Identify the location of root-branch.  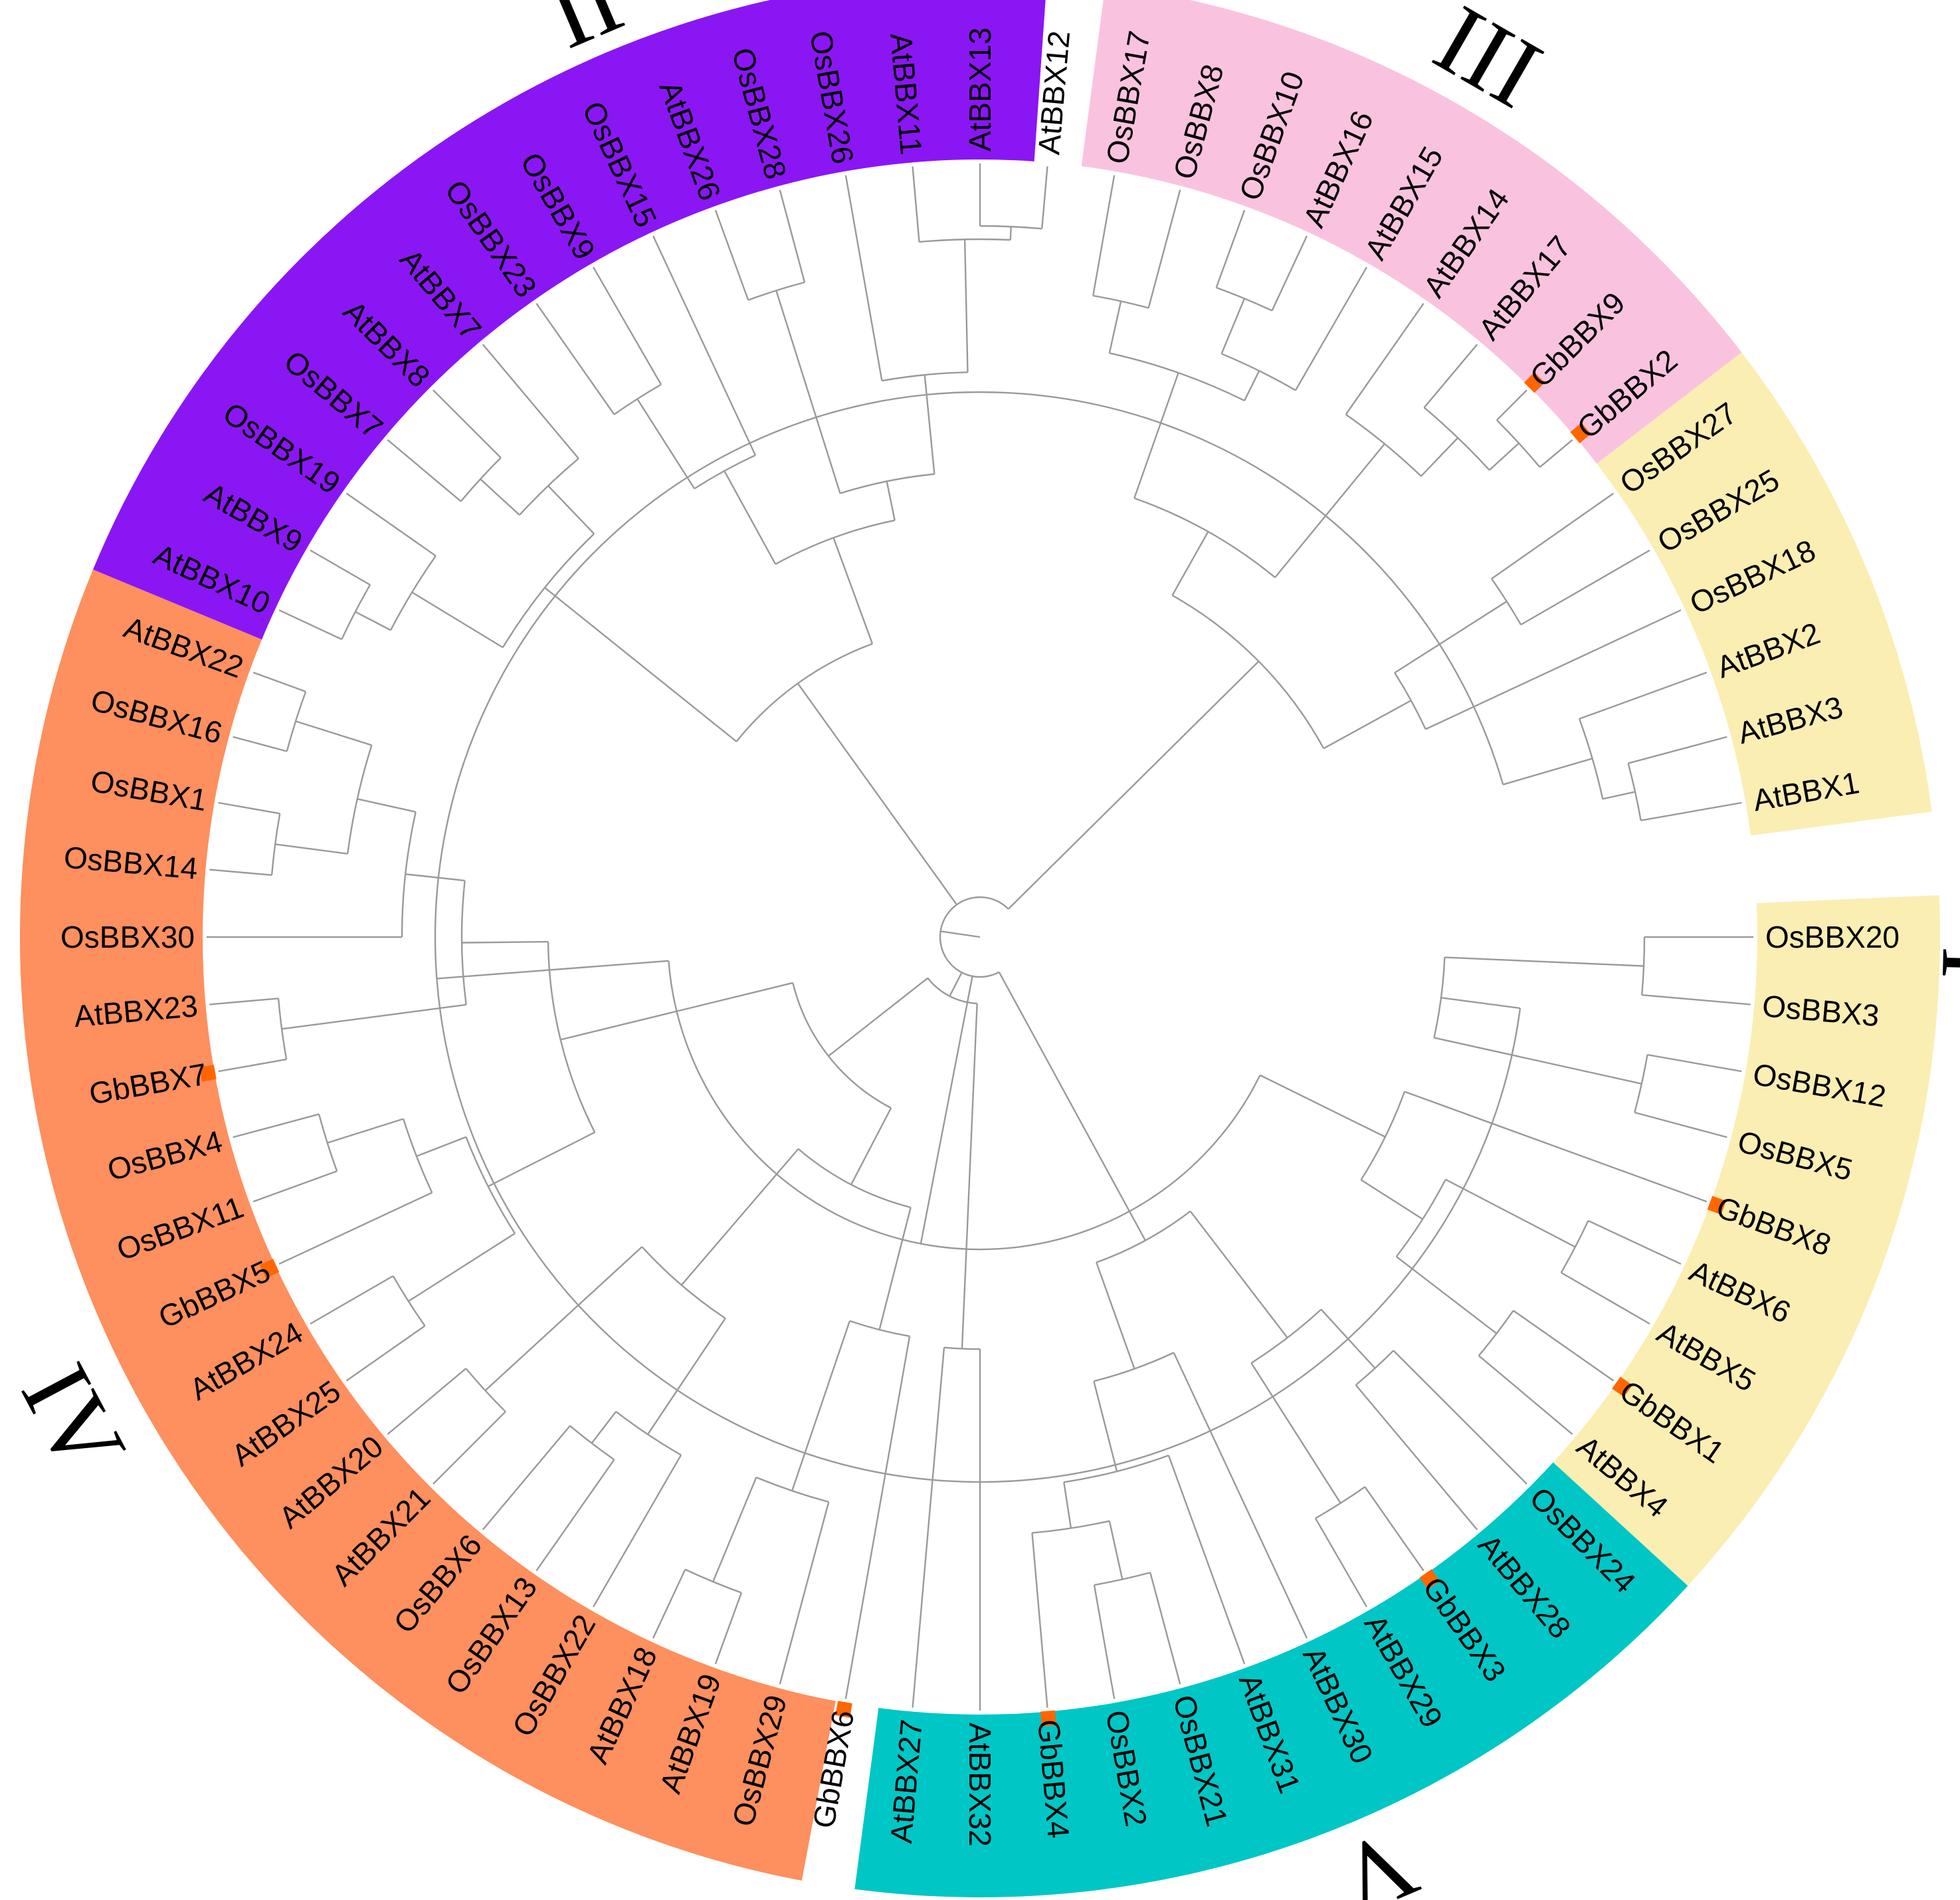
(960, 934).